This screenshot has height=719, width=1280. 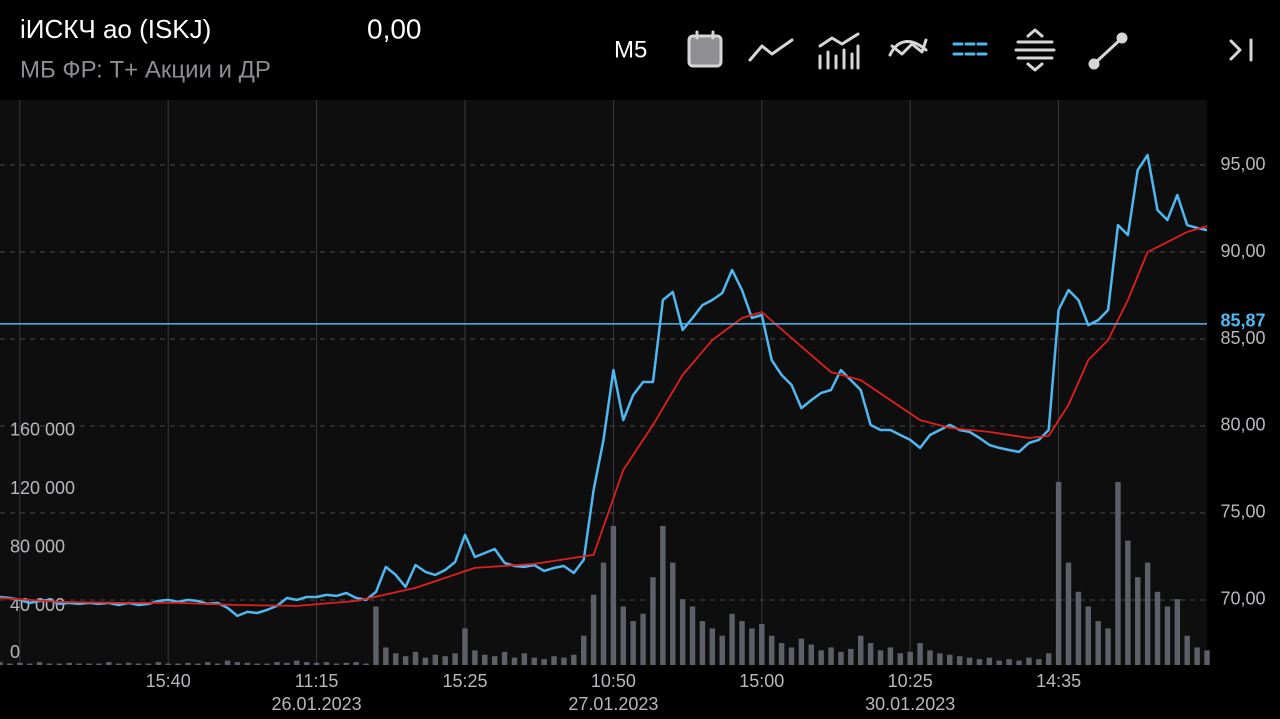 I want to click on volume-tick-label: 0, so click(x=15, y=652).